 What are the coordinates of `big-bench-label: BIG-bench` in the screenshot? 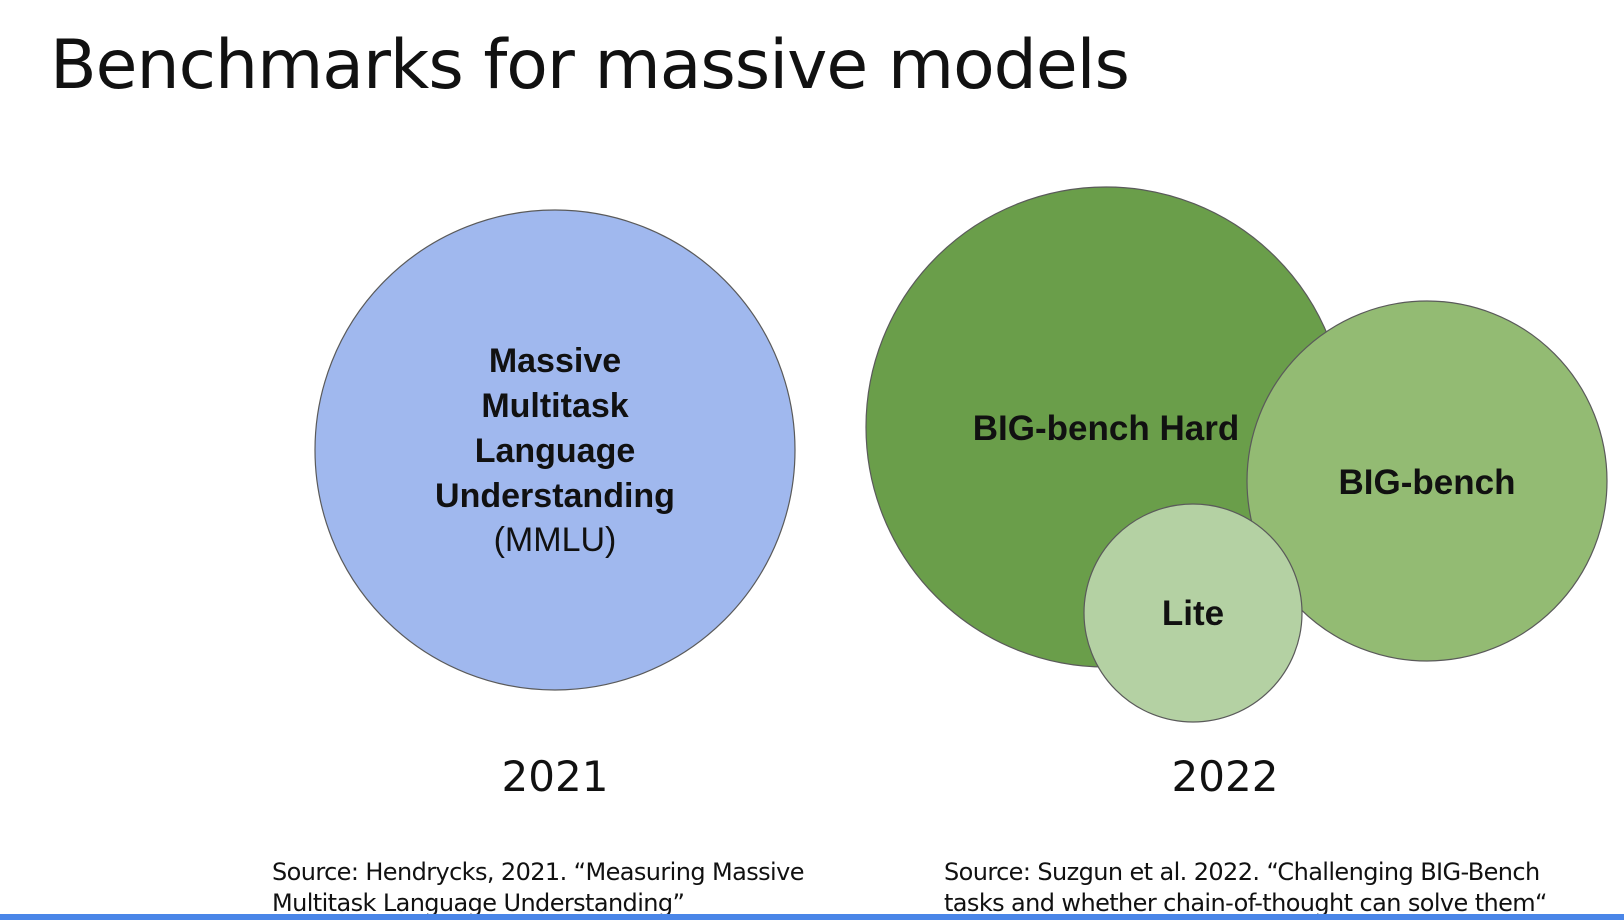 It's located at (1427, 482).